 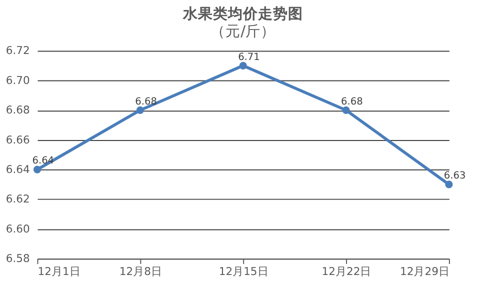 What do you see at coordinates (18, 110) in the screenshot?
I see `y-tick-label: 6.68` at bounding box center [18, 110].